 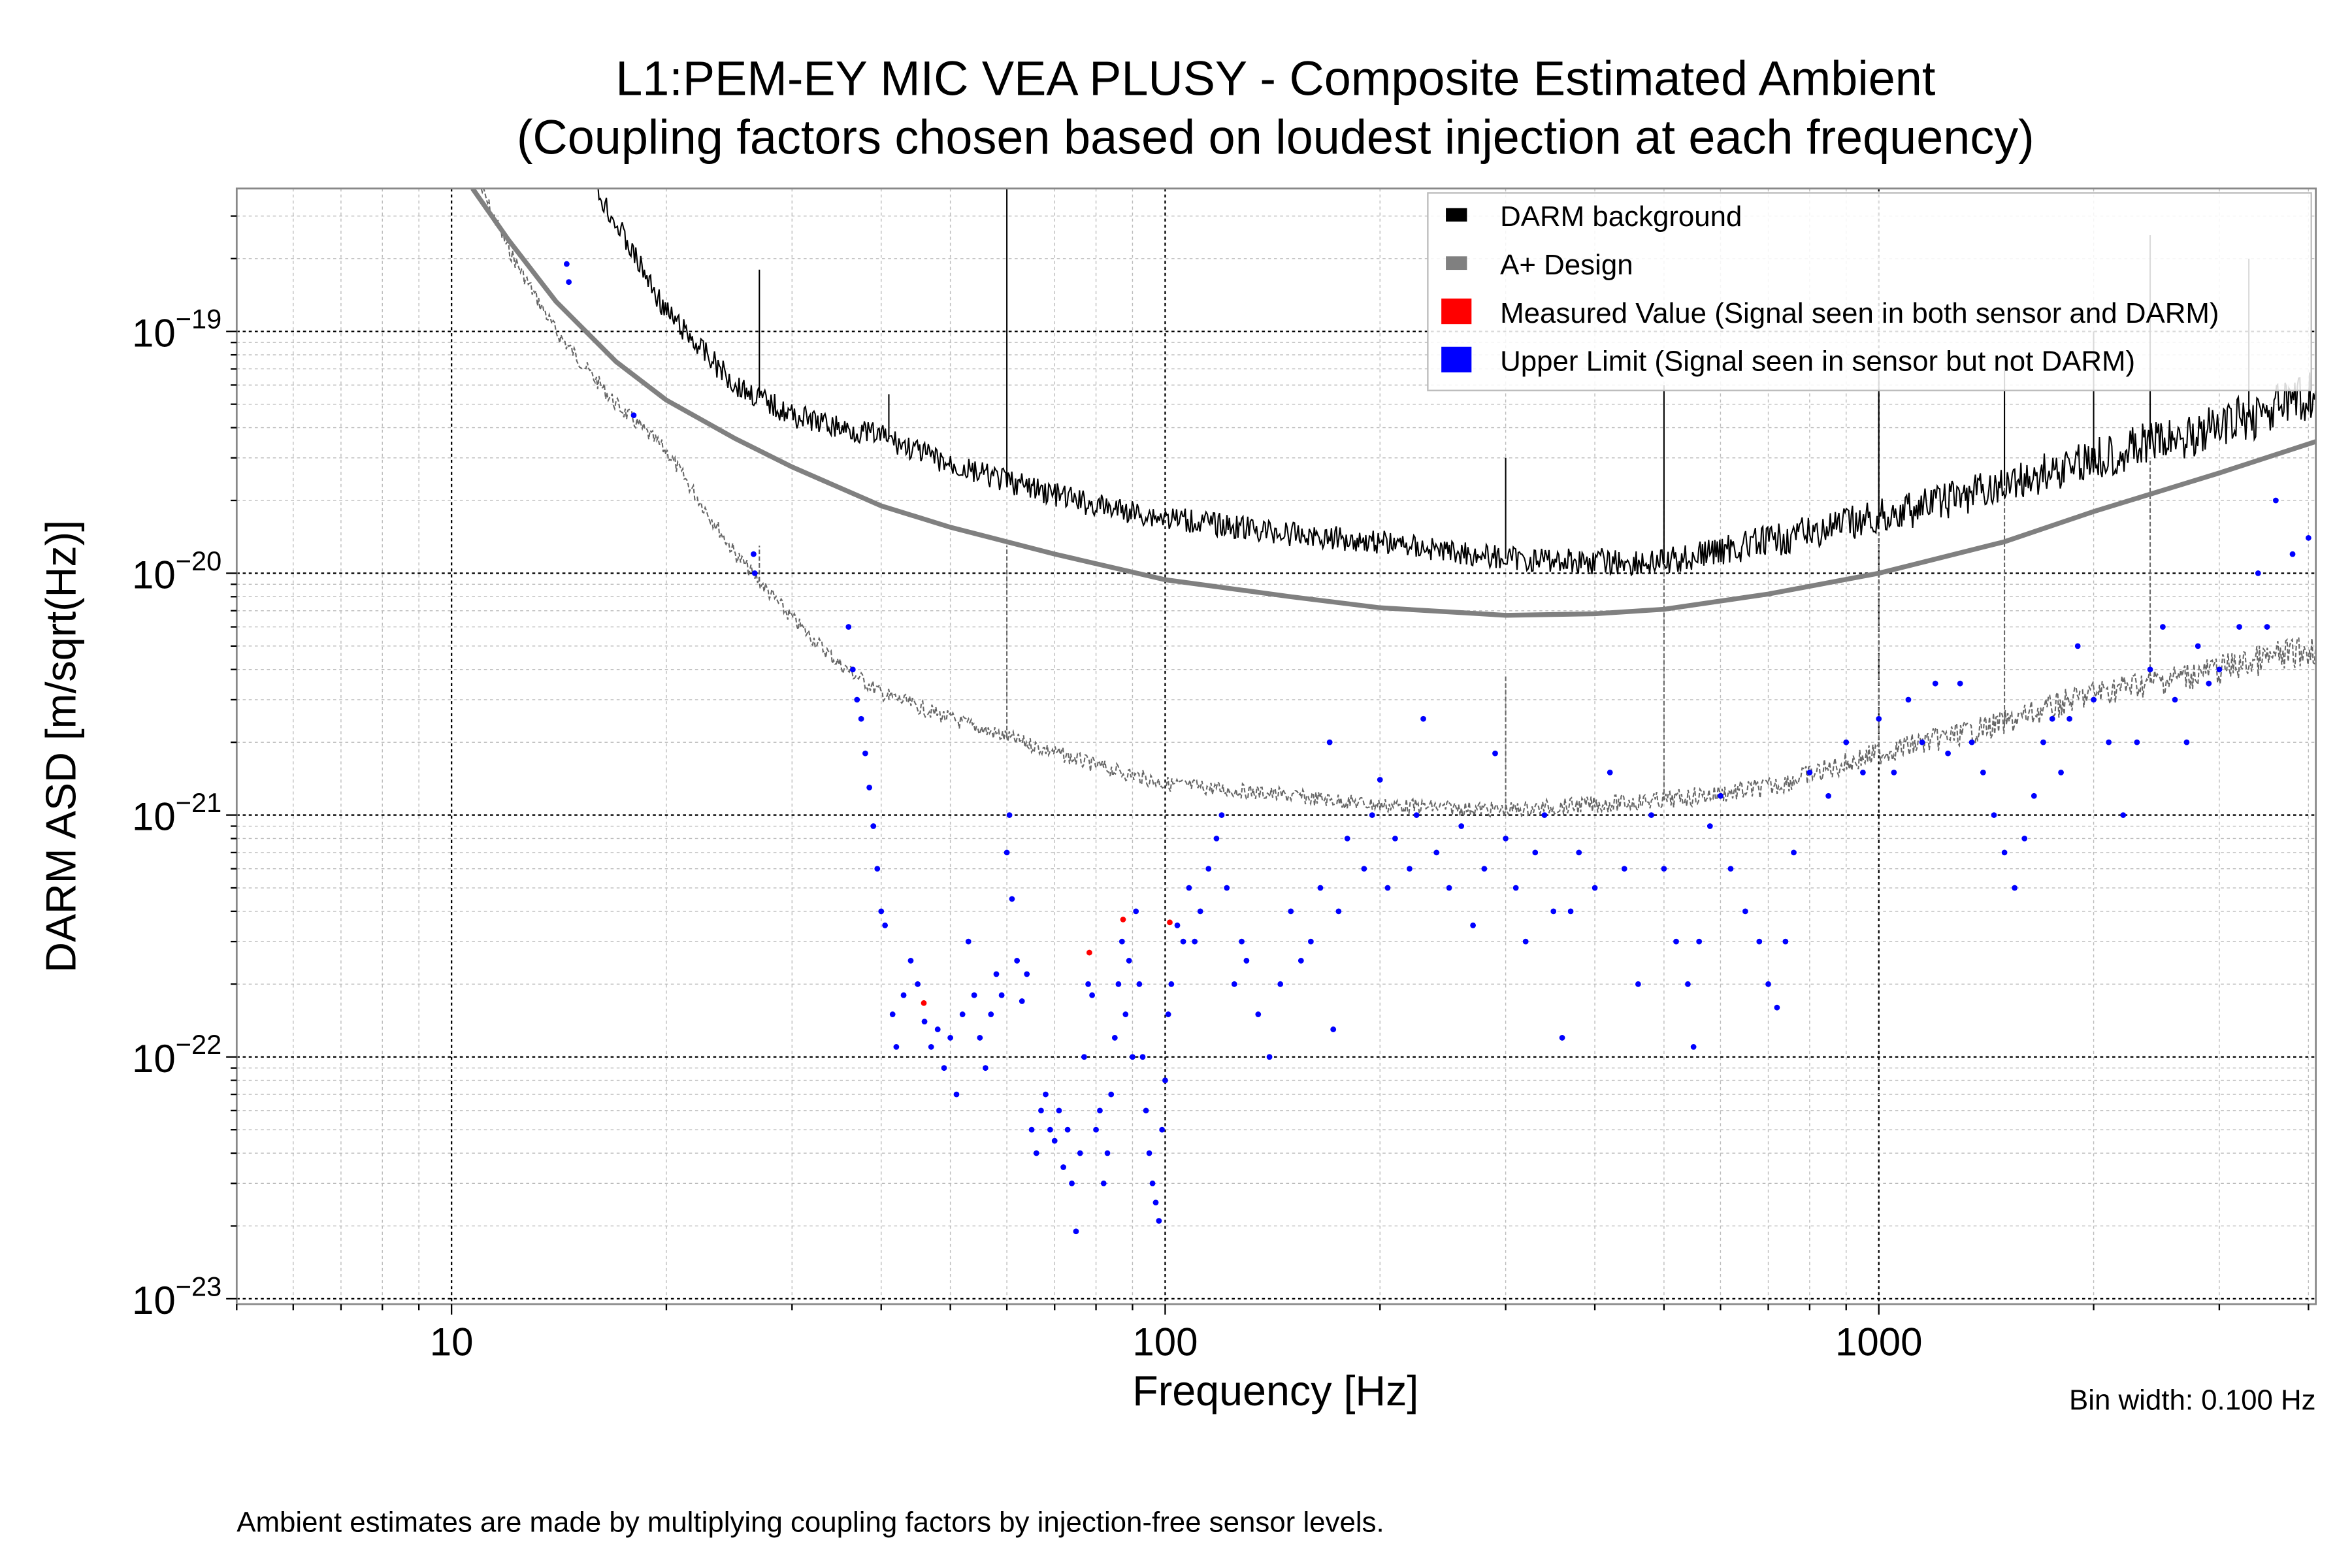 What do you see at coordinates (1456, 311) in the screenshot?
I see `legend-swatch-measured` at bounding box center [1456, 311].